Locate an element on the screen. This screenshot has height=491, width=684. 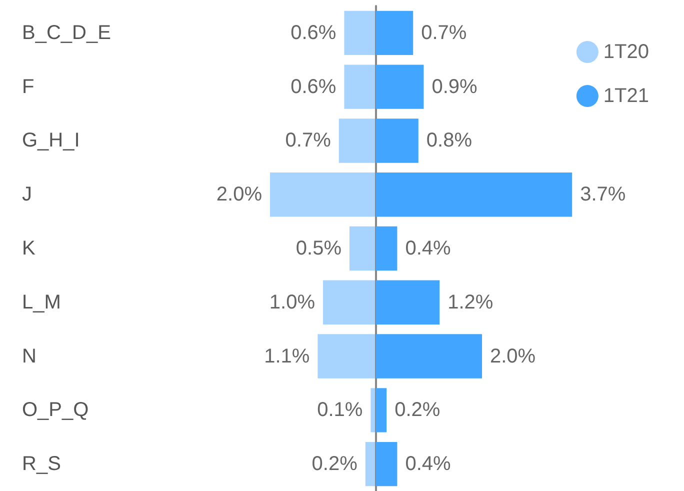
data-label: 1.0% is located at coordinates (292, 302).